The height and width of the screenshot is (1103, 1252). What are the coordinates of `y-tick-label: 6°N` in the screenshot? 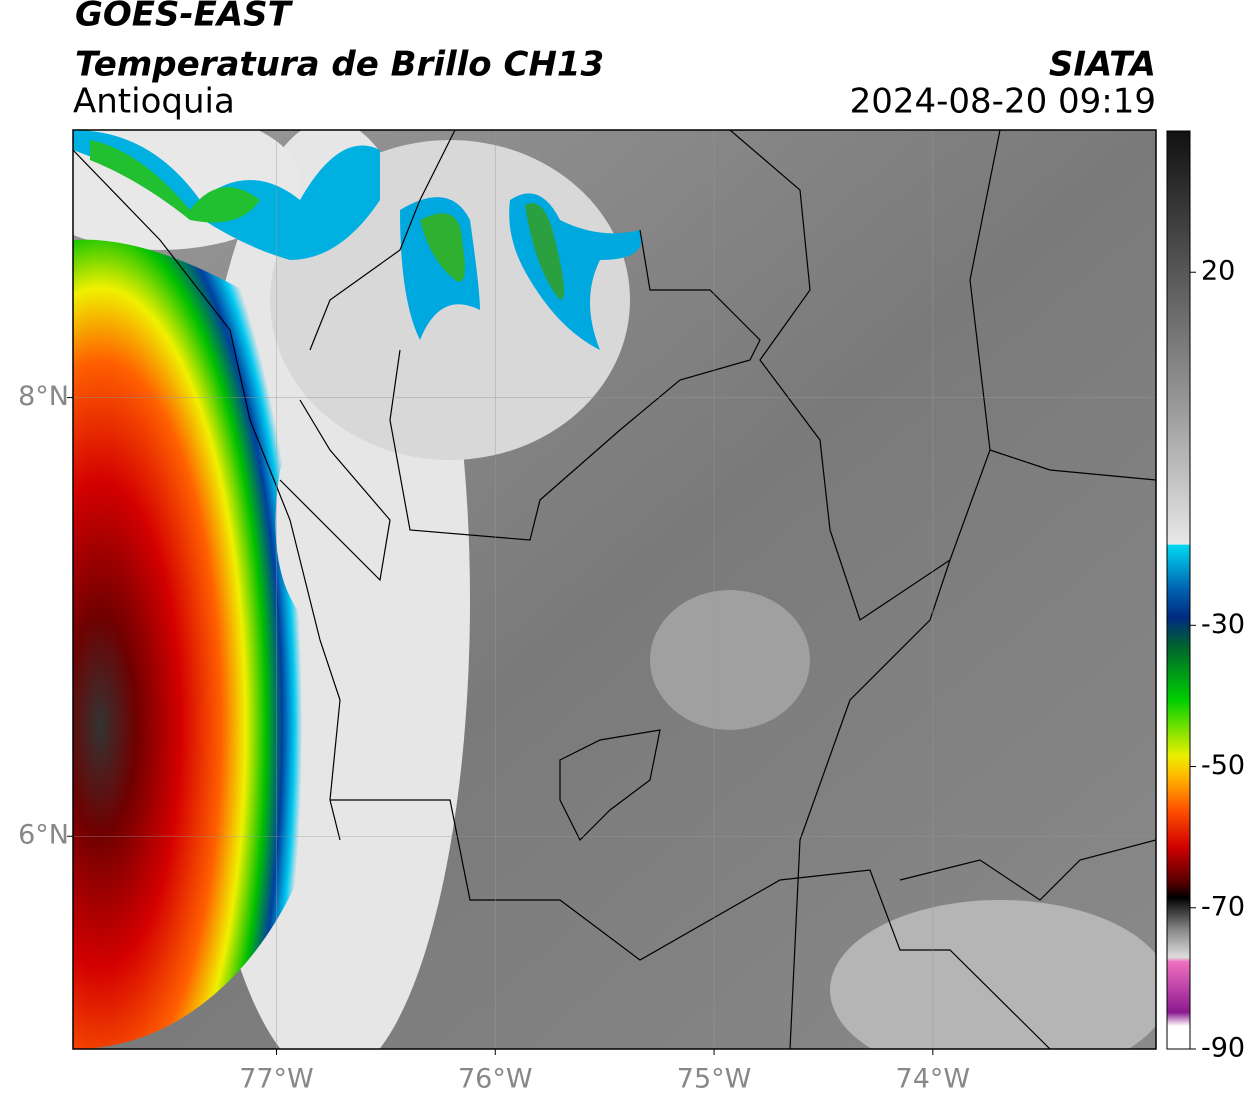 It's located at (43, 835).